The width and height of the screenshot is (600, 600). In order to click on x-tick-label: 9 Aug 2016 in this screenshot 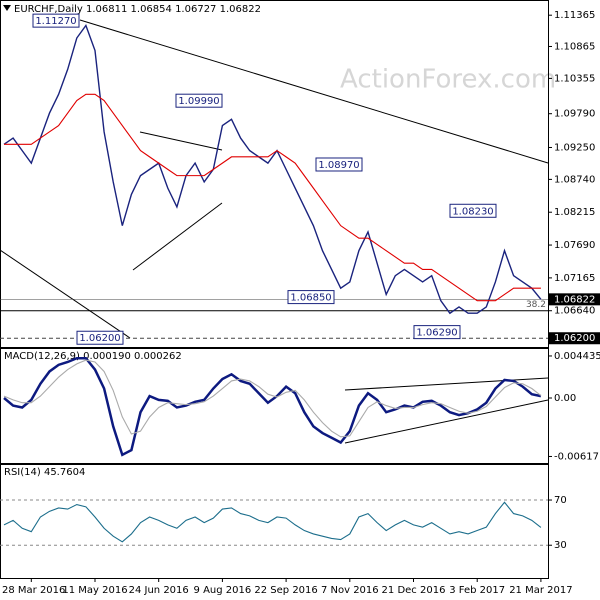, I will do `click(223, 590)`.